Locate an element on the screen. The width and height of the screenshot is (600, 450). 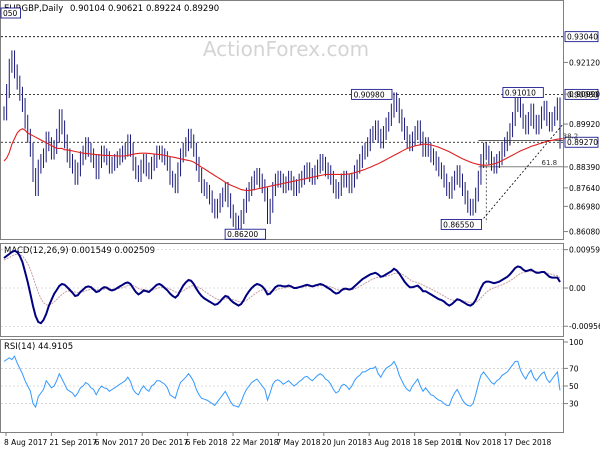
macd-tick-label: 0.009593 is located at coordinates (584, 250).